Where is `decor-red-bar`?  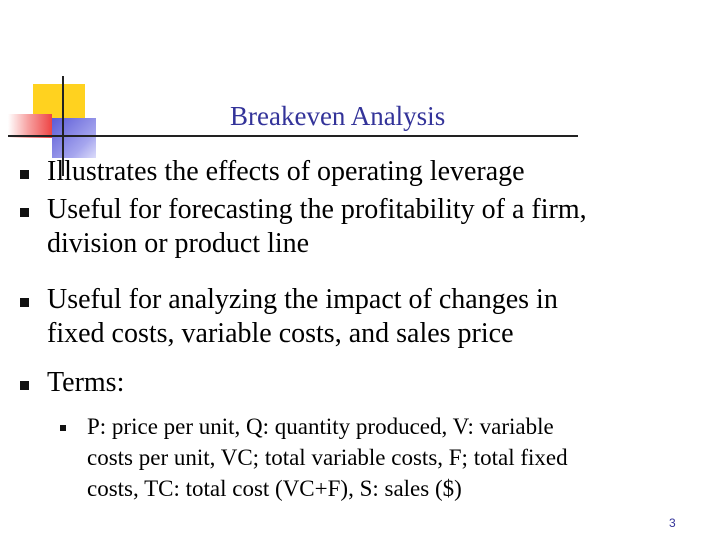 decor-red-bar is located at coordinates (30, 126).